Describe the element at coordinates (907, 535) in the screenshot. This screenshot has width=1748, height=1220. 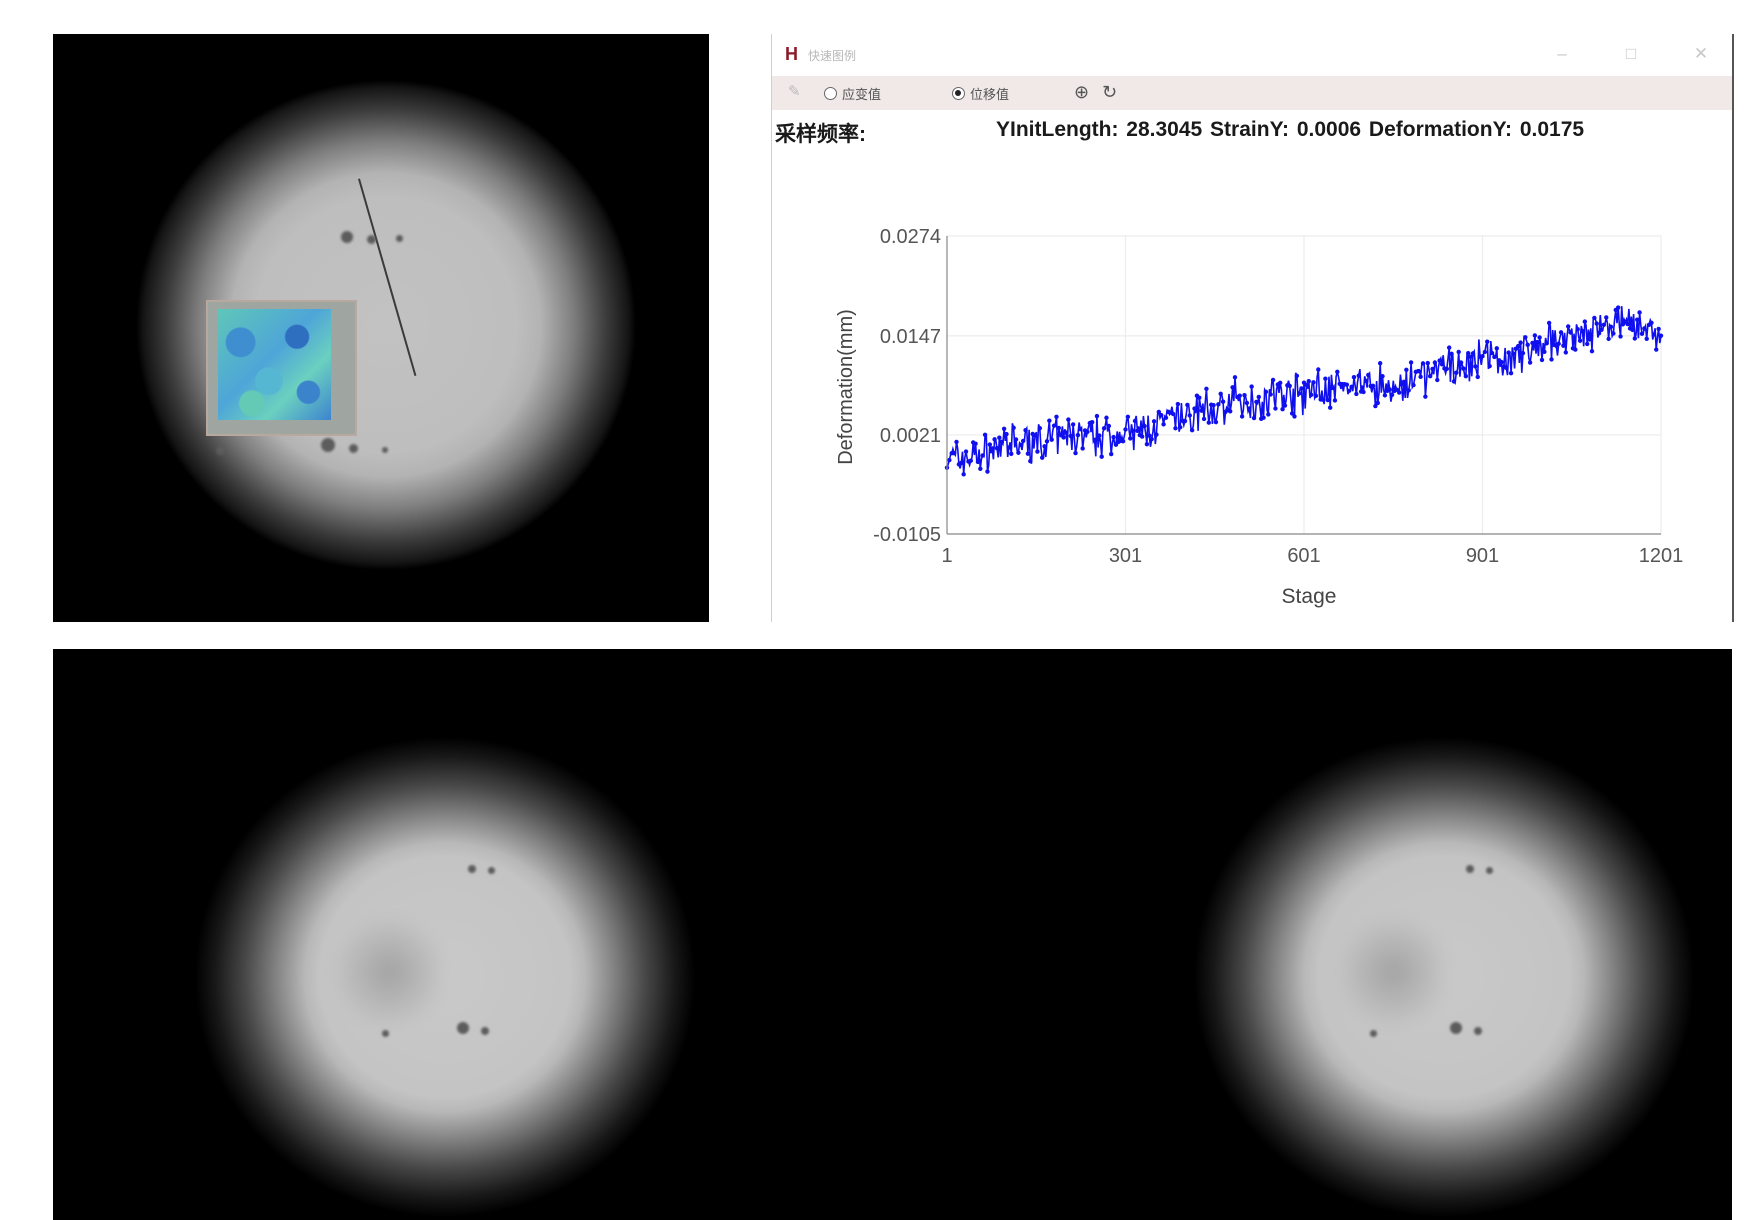
I see `y-tick-label: -0.0105` at that location.